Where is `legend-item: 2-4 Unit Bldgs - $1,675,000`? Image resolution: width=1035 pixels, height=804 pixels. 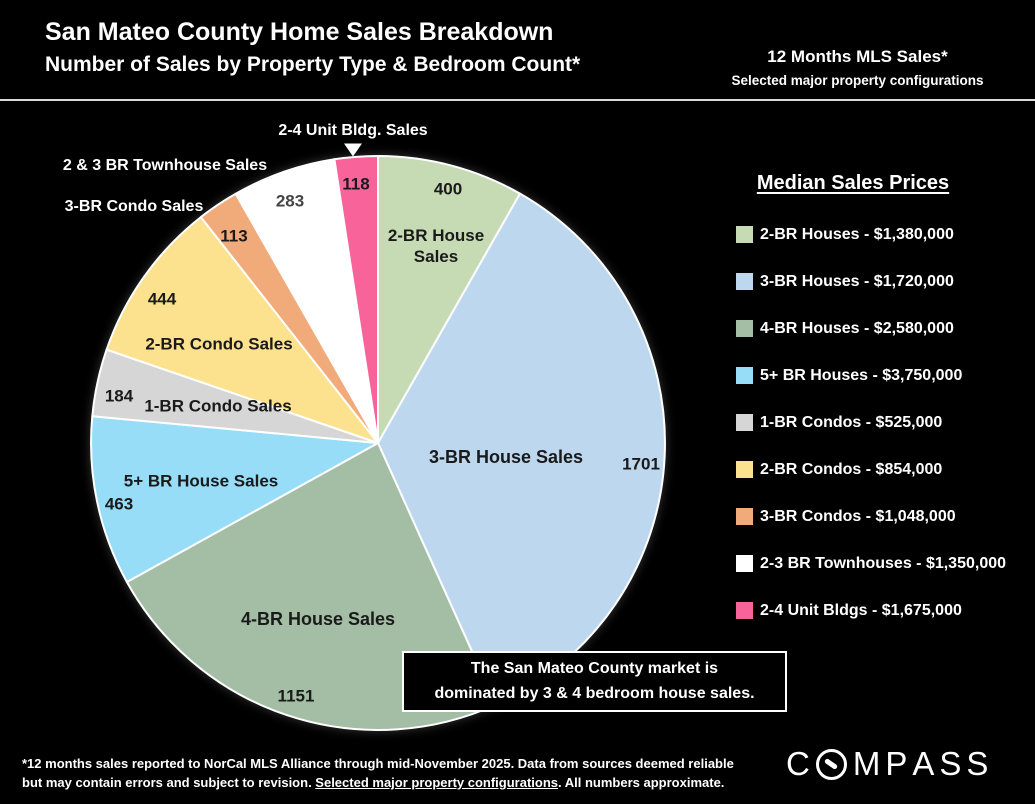 legend-item: 2-4 Unit Bldgs - $1,675,000 is located at coordinates (871, 610).